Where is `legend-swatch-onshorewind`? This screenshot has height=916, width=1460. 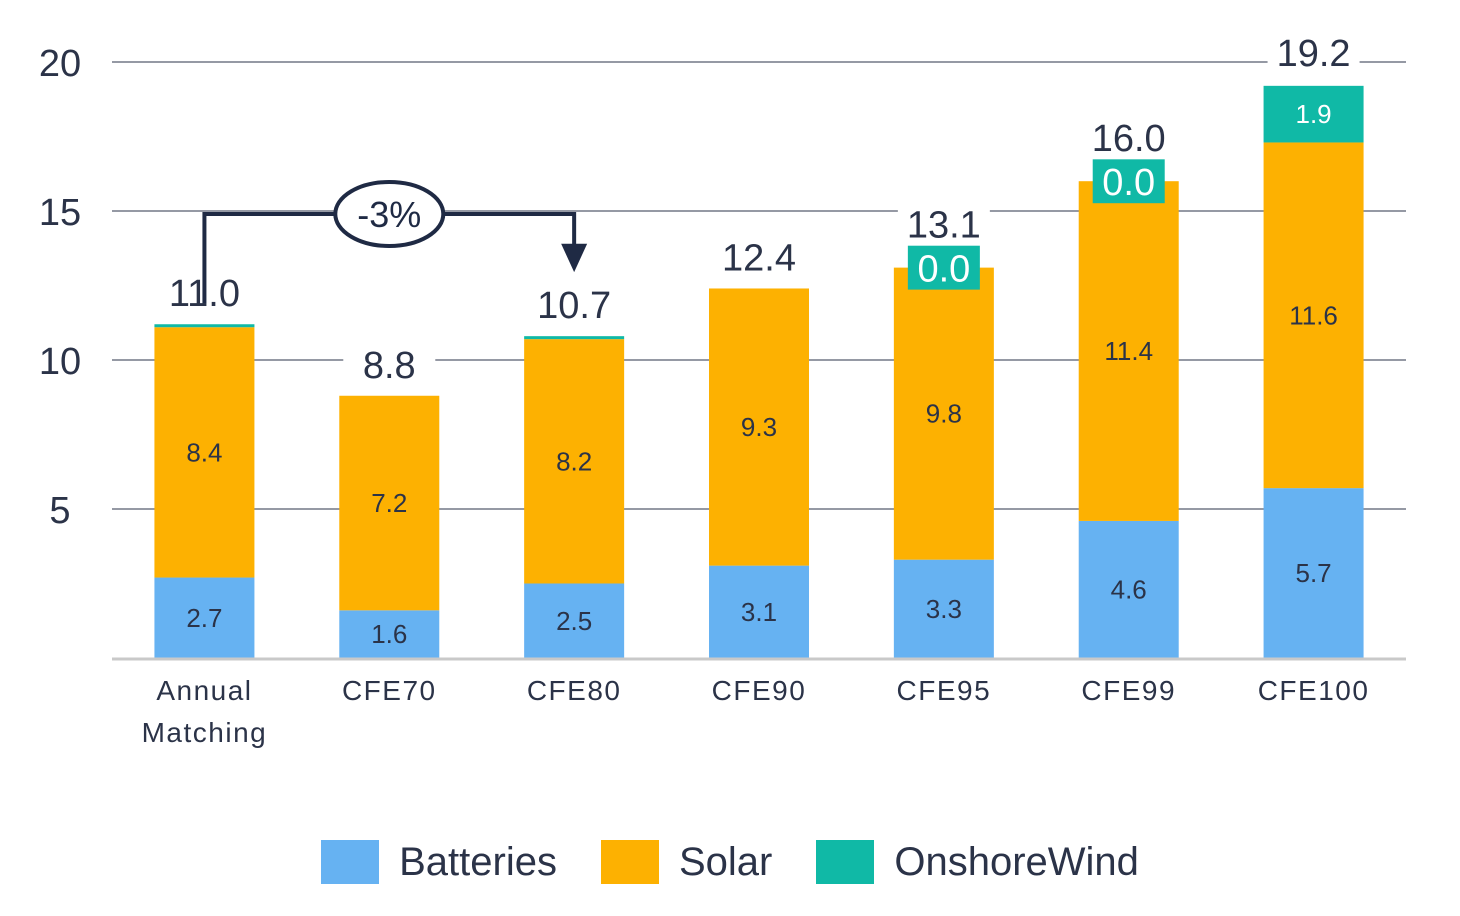
legend-swatch-onshorewind is located at coordinates (845, 862).